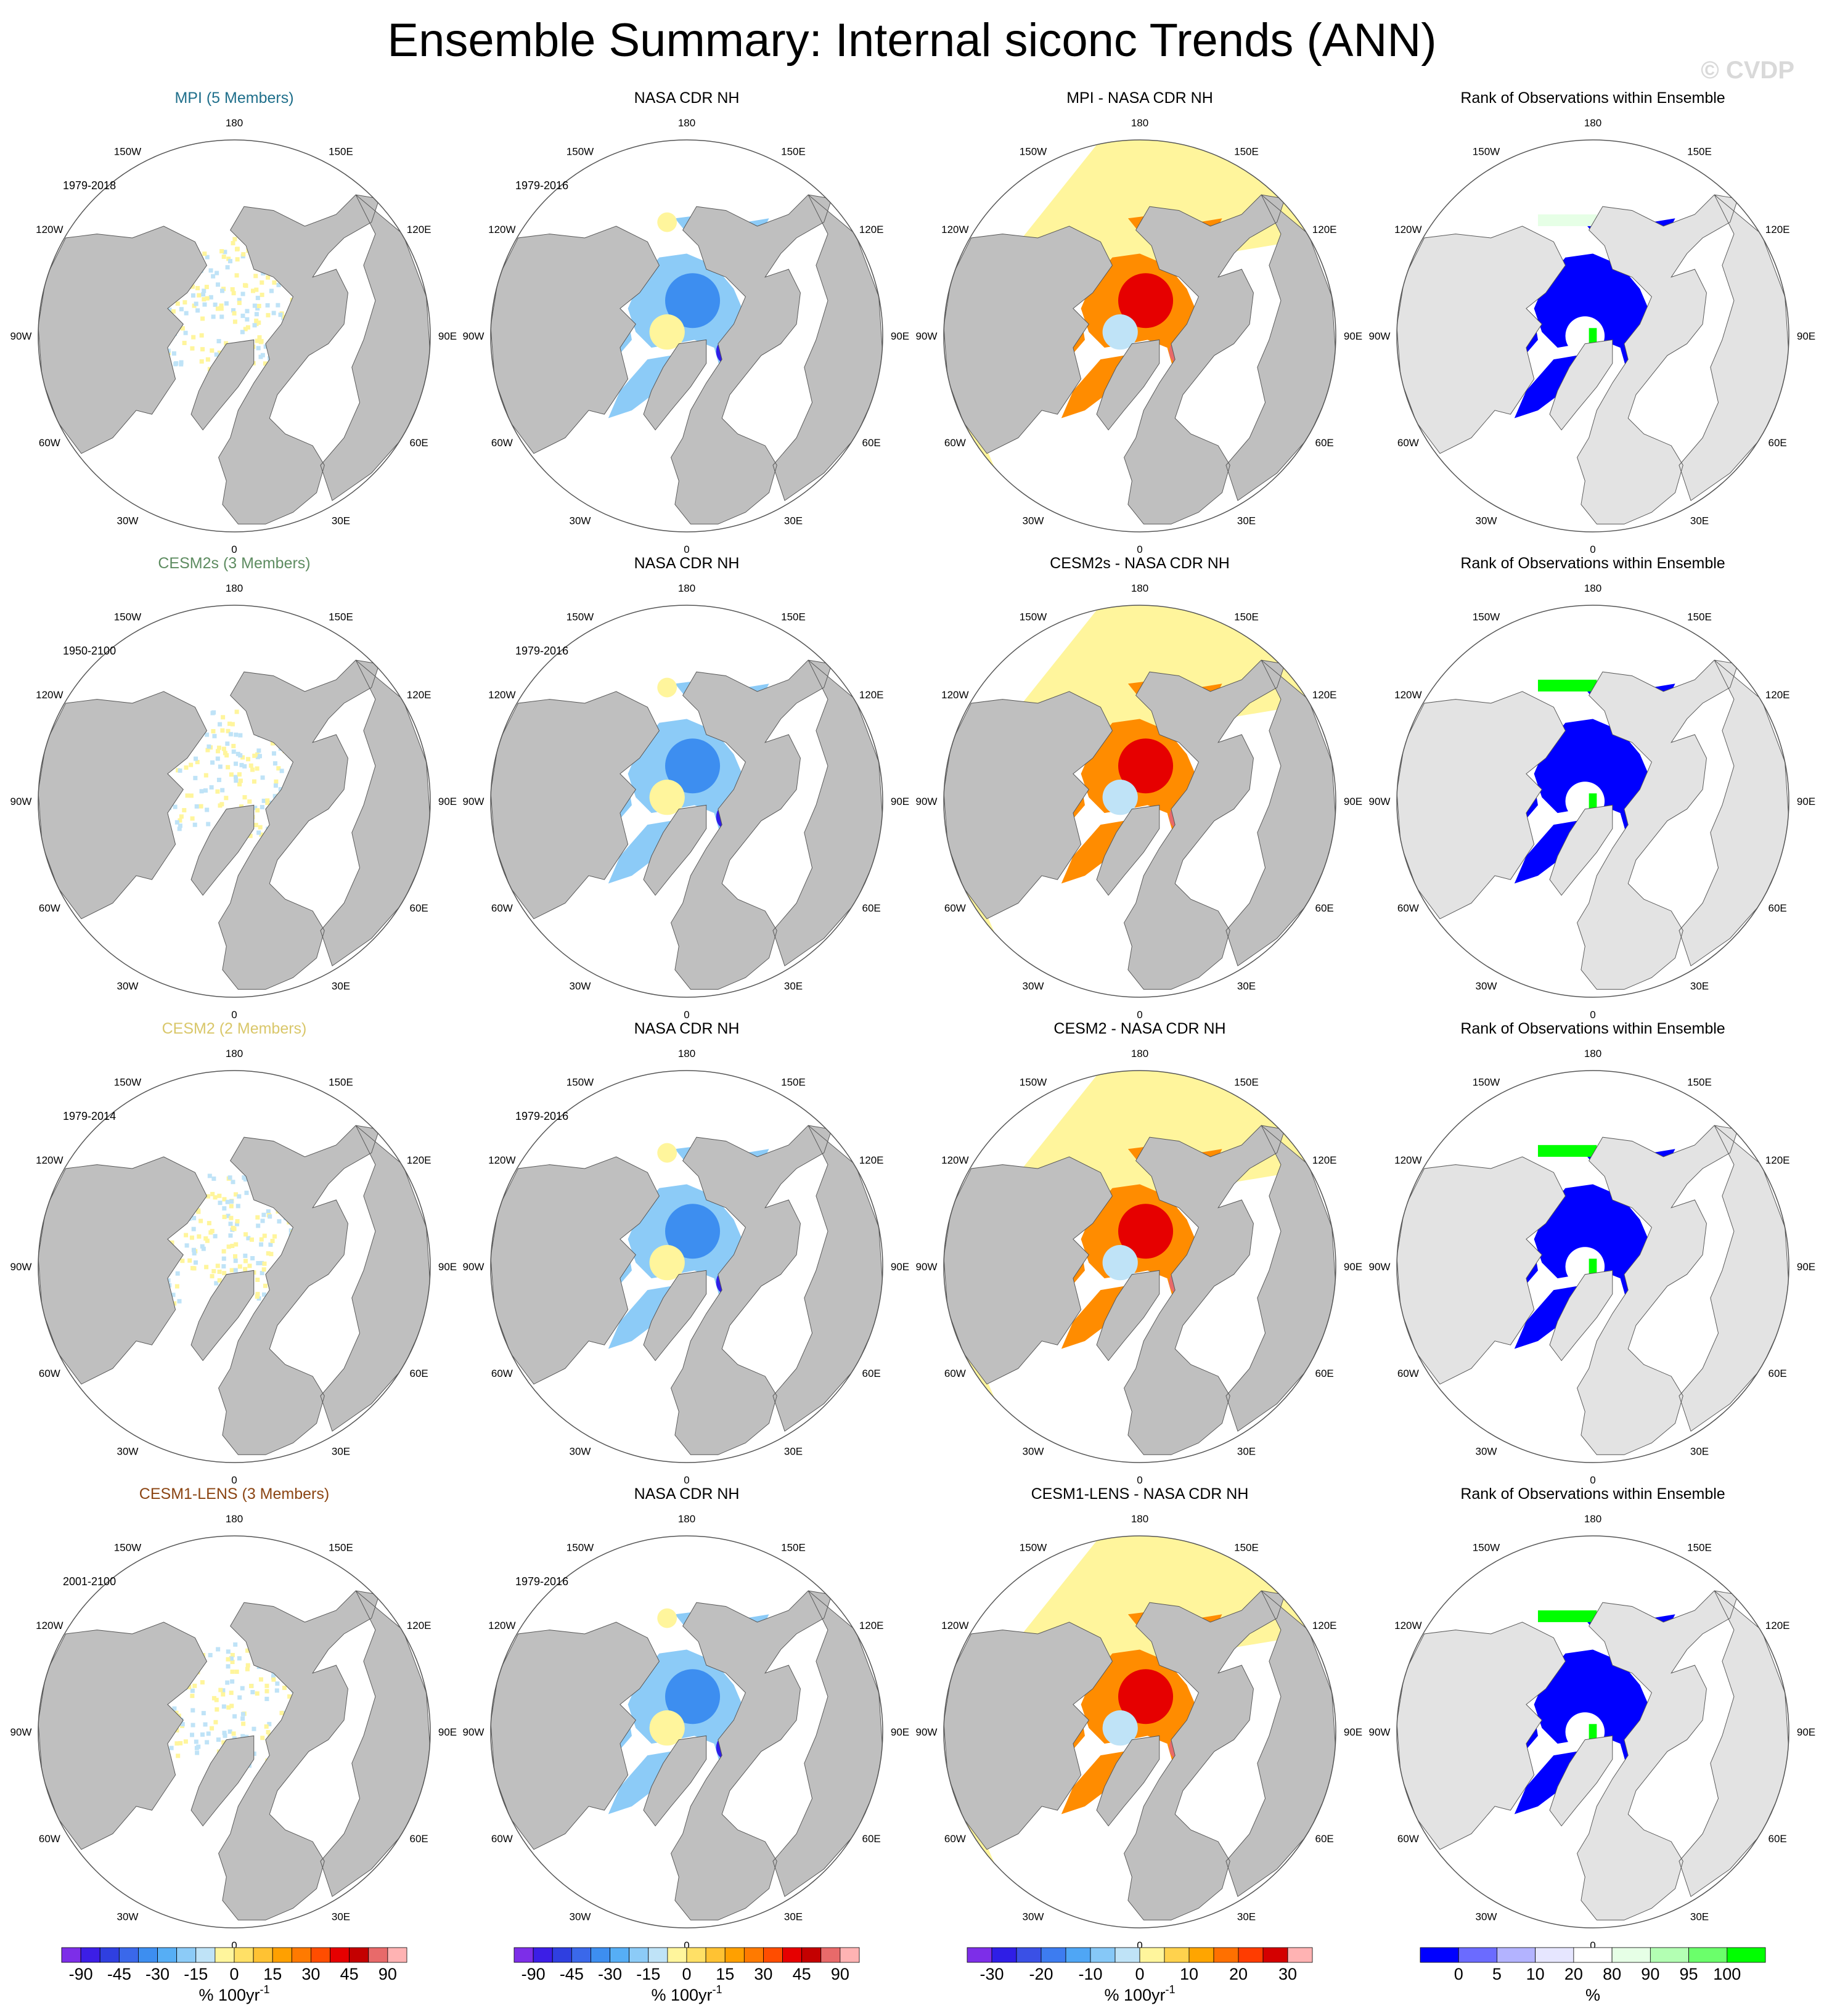  What do you see at coordinates (927, 801) in the screenshot?
I see `longitude-label: 90W` at bounding box center [927, 801].